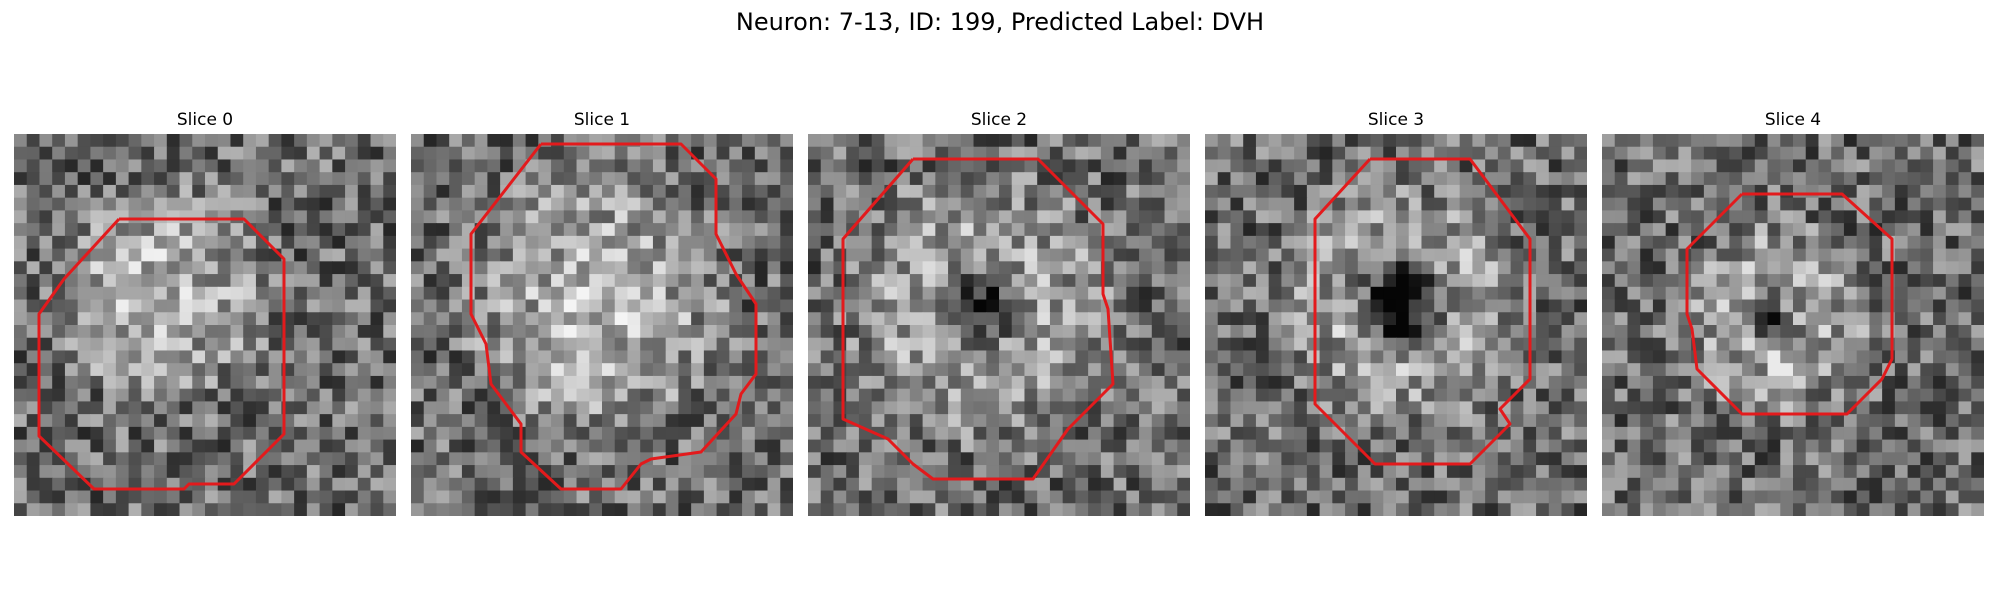  I want to click on slice-panel-1: Slice 1, so click(602, 312).